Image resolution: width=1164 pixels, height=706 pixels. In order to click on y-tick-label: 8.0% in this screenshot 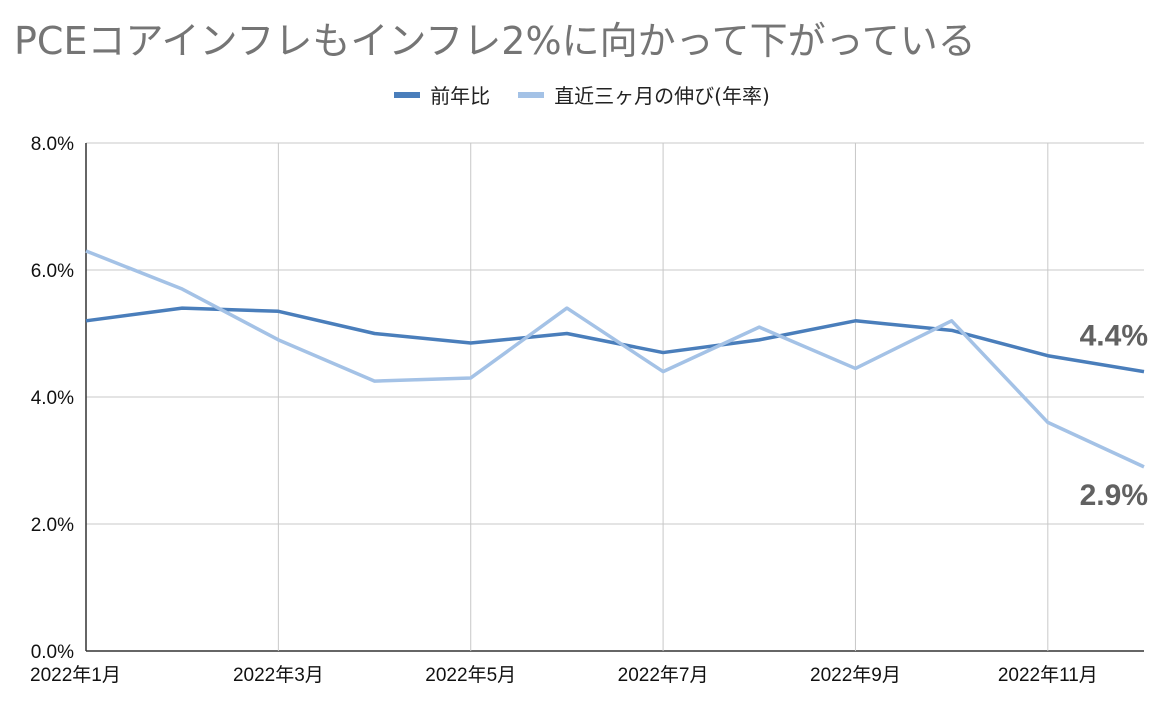, I will do `click(52, 144)`.